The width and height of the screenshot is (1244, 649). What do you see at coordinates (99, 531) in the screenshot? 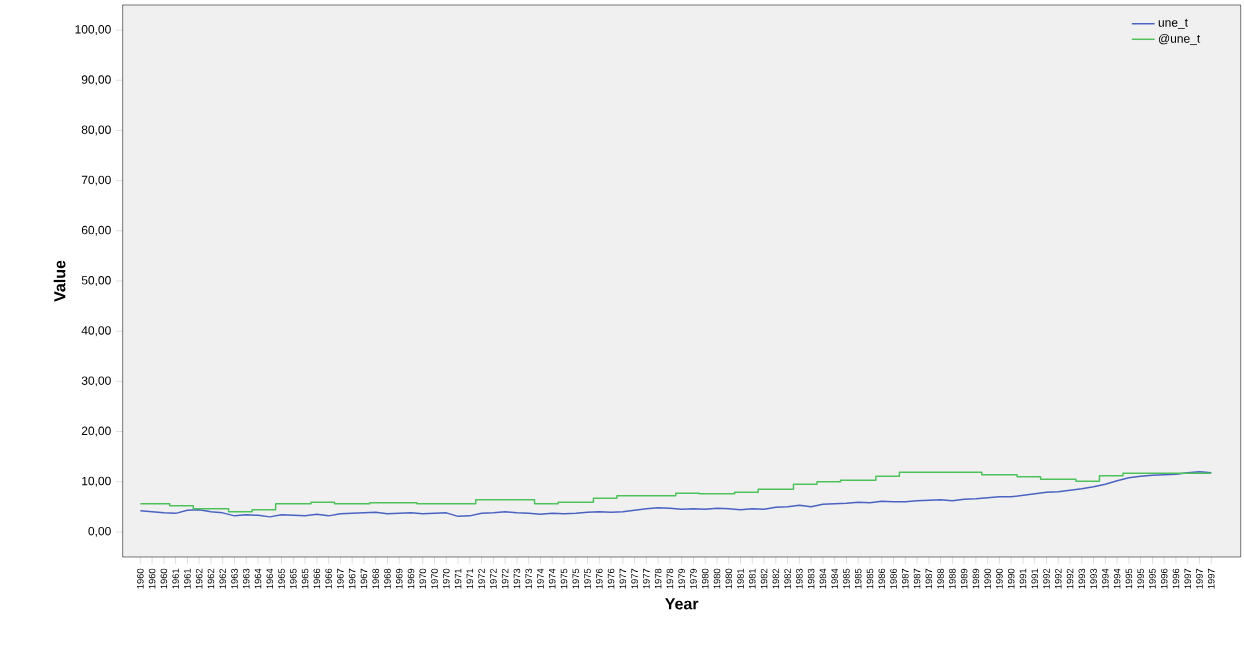
I see `y-tick-label: 0,00` at bounding box center [99, 531].